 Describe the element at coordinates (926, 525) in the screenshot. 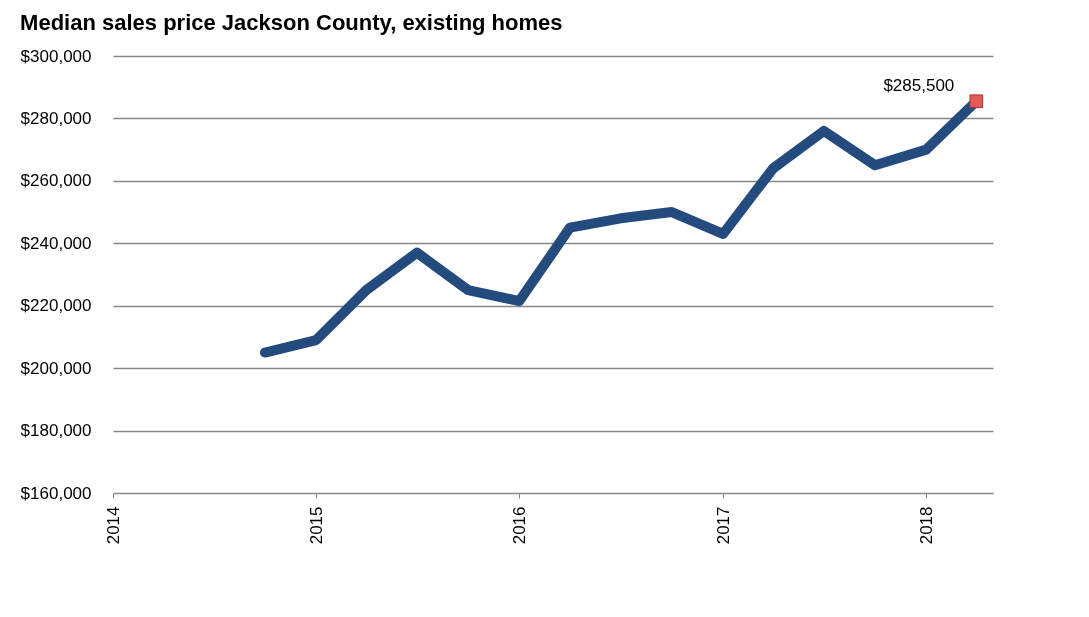

I see `x-tick-label: 2018` at that location.